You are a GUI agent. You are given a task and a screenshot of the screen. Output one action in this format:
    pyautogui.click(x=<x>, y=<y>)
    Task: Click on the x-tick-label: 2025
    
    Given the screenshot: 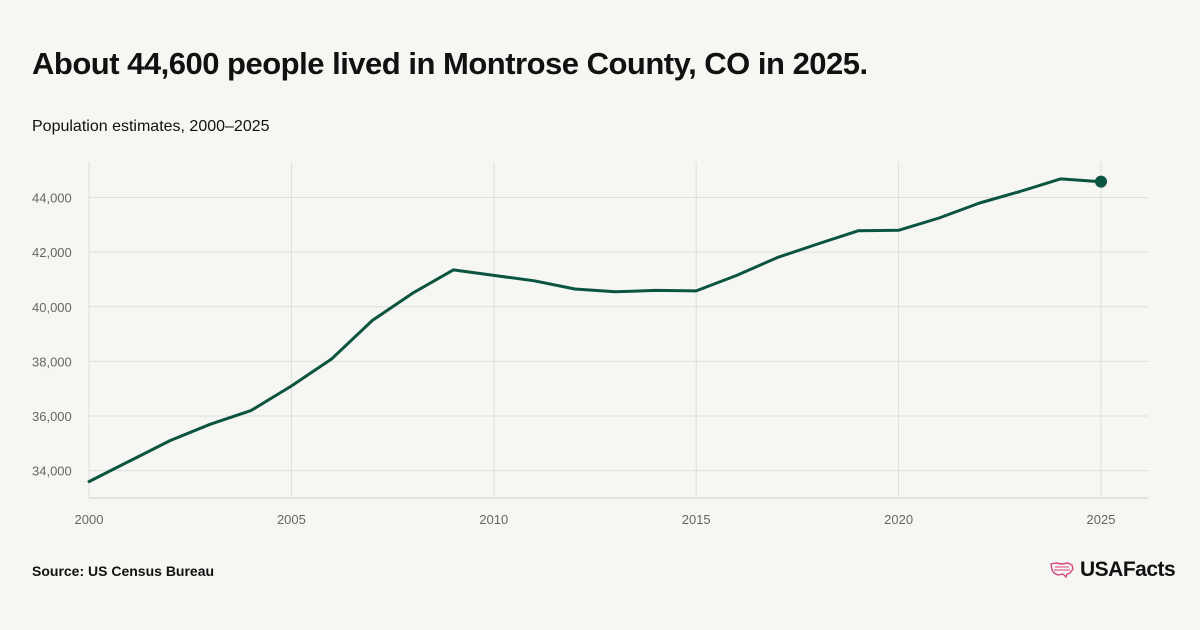 What is the action you would take?
    pyautogui.click(x=1101, y=519)
    